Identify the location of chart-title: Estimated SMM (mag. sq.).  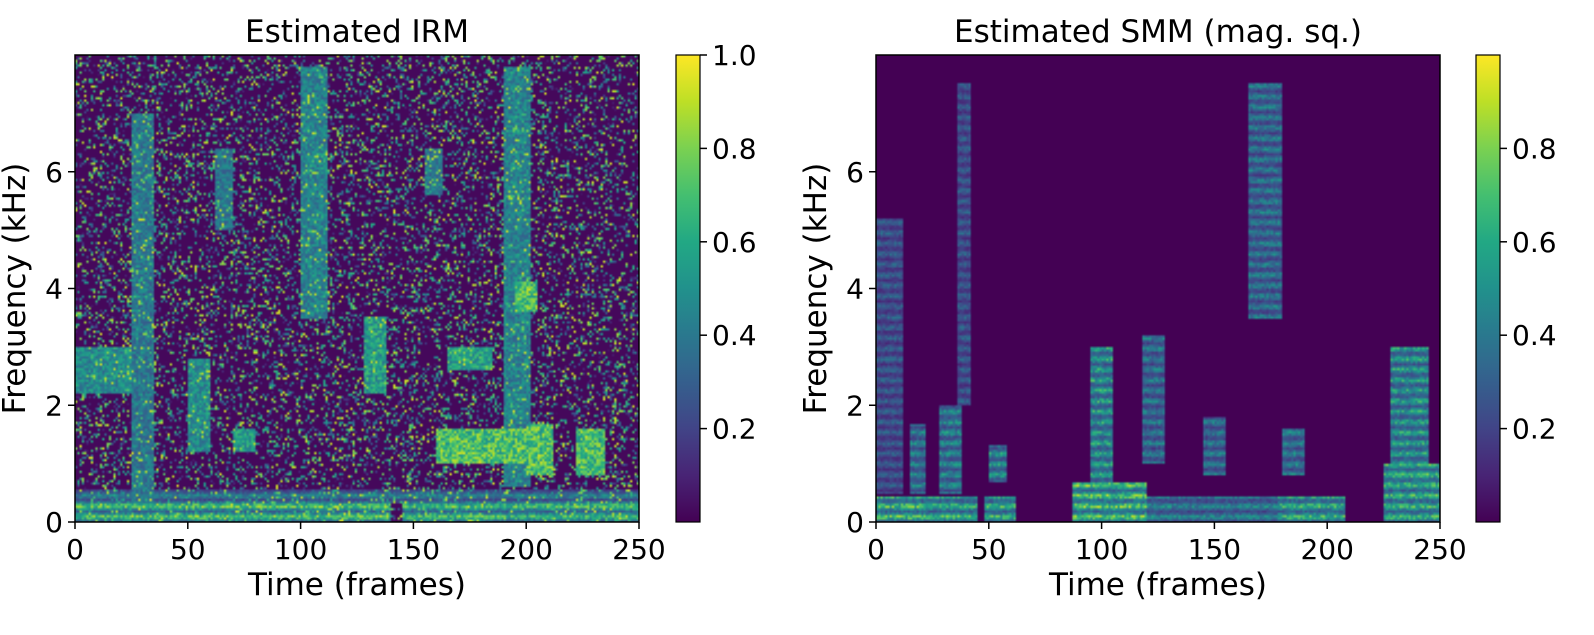
(1158, 32).